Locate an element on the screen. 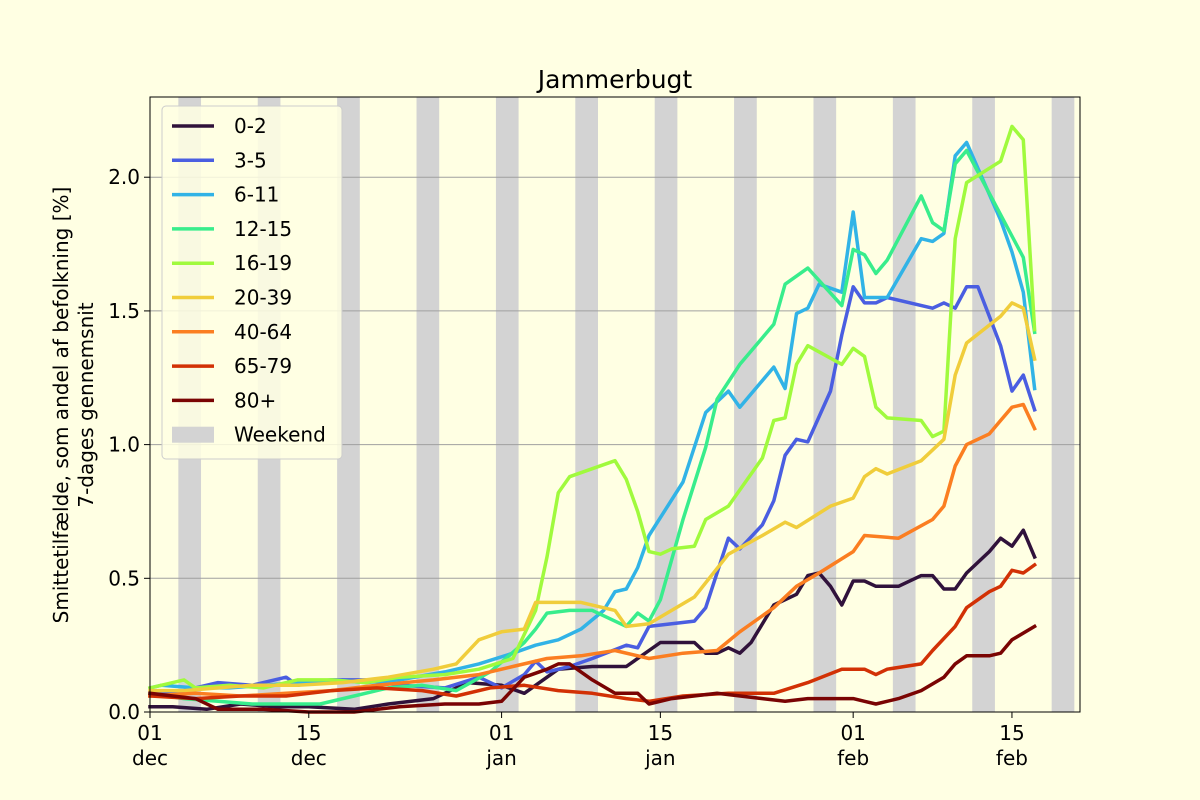  legend-label-40-64: 40-64 is located at coordinates (263, 332).